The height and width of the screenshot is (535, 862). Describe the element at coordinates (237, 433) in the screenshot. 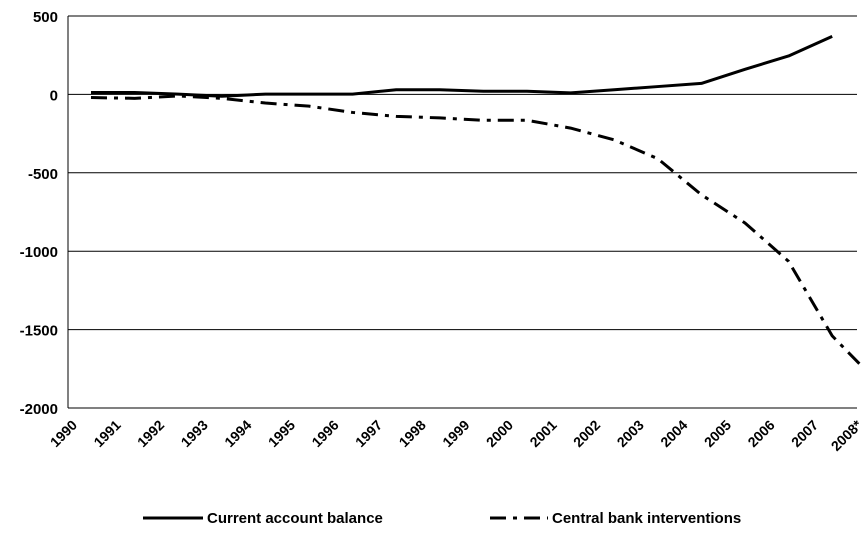

I see `x-tick-label: 1994` at that location.